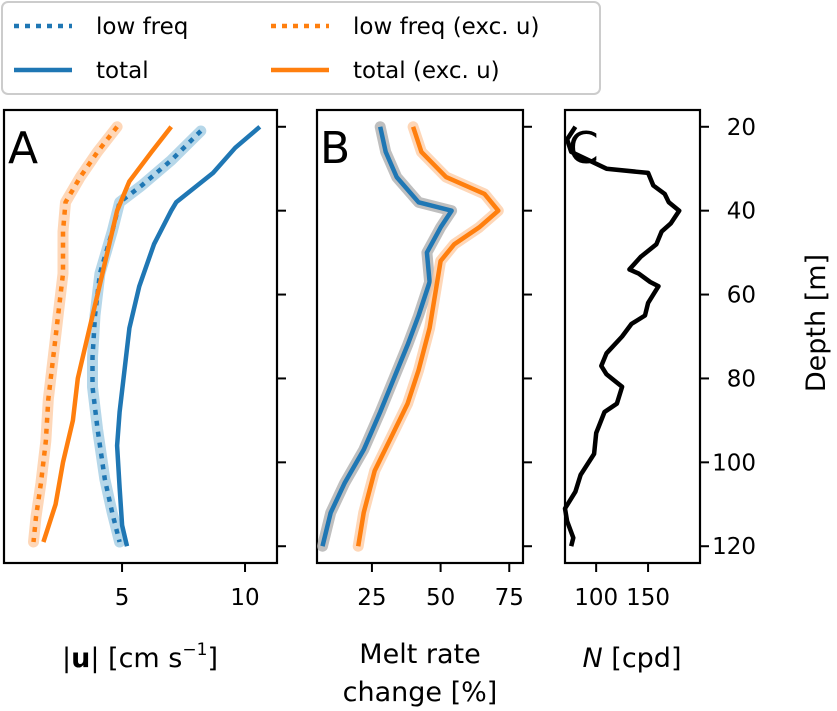 The image size is (837, 711). Describe the element at coordinates (122, 598) in the screenshot. I see `panel-a-xtick-label: 5` at that location.